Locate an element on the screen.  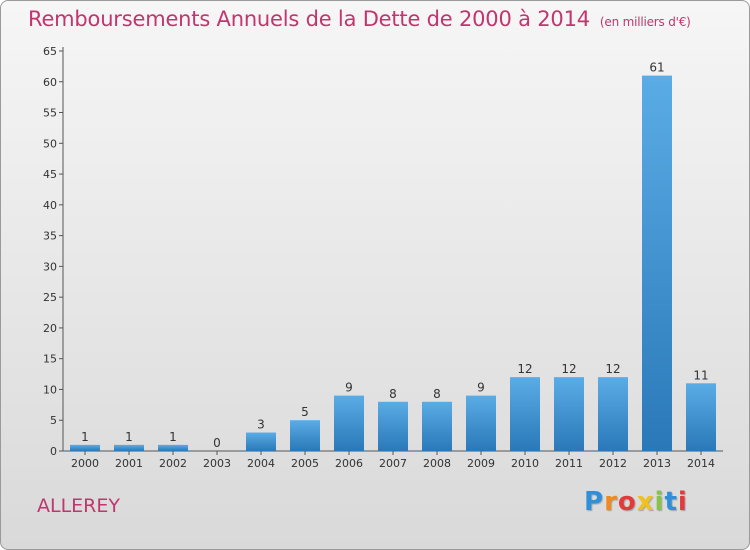
y-tick-label: 15 is located at coordinates (50, 359).